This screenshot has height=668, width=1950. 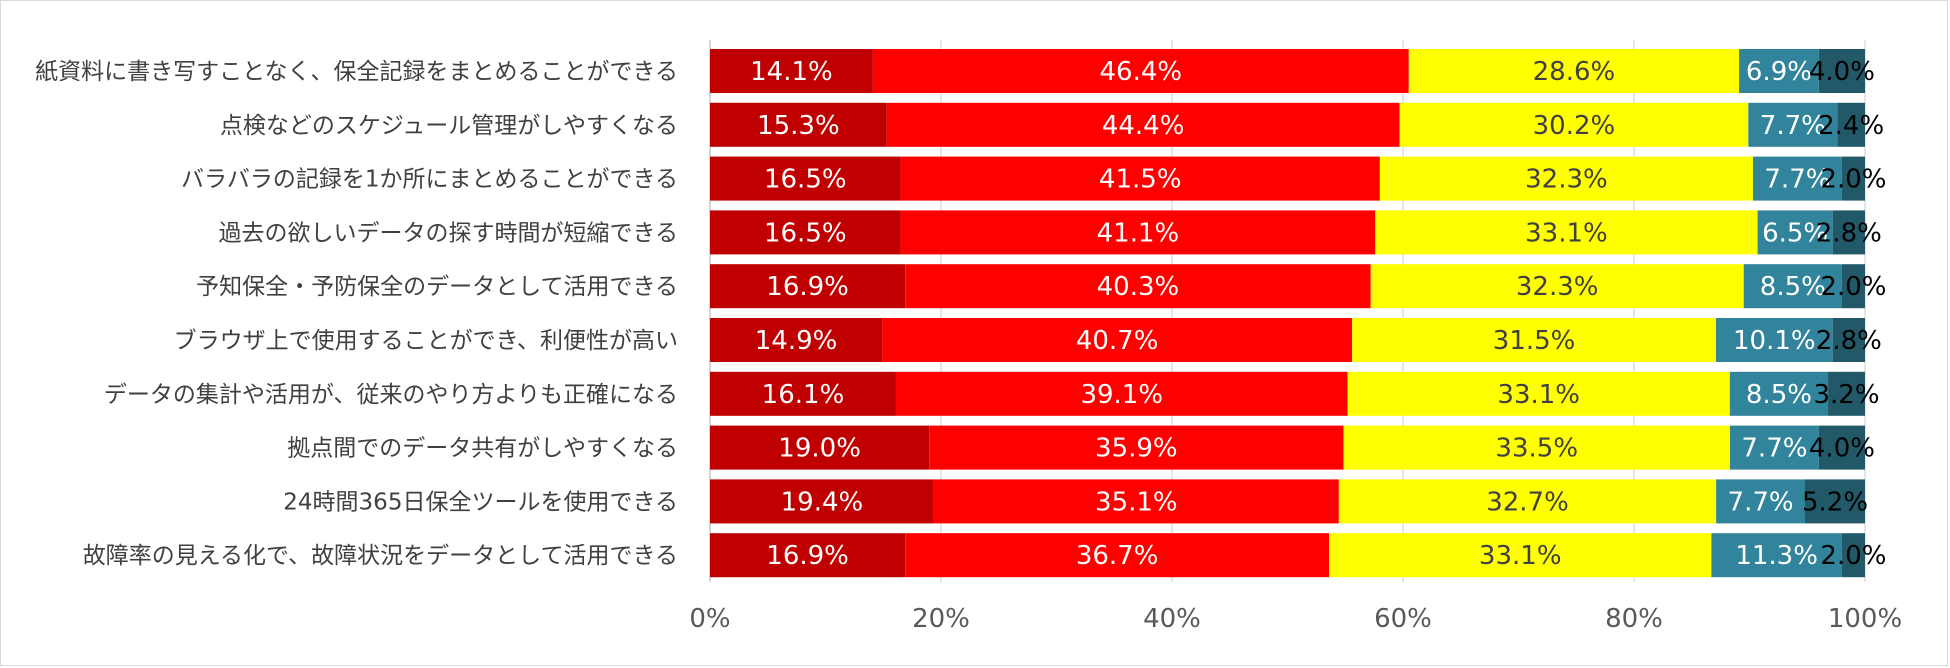 I want to click on data-label: 30.2%, so click(x=1574, y=126).